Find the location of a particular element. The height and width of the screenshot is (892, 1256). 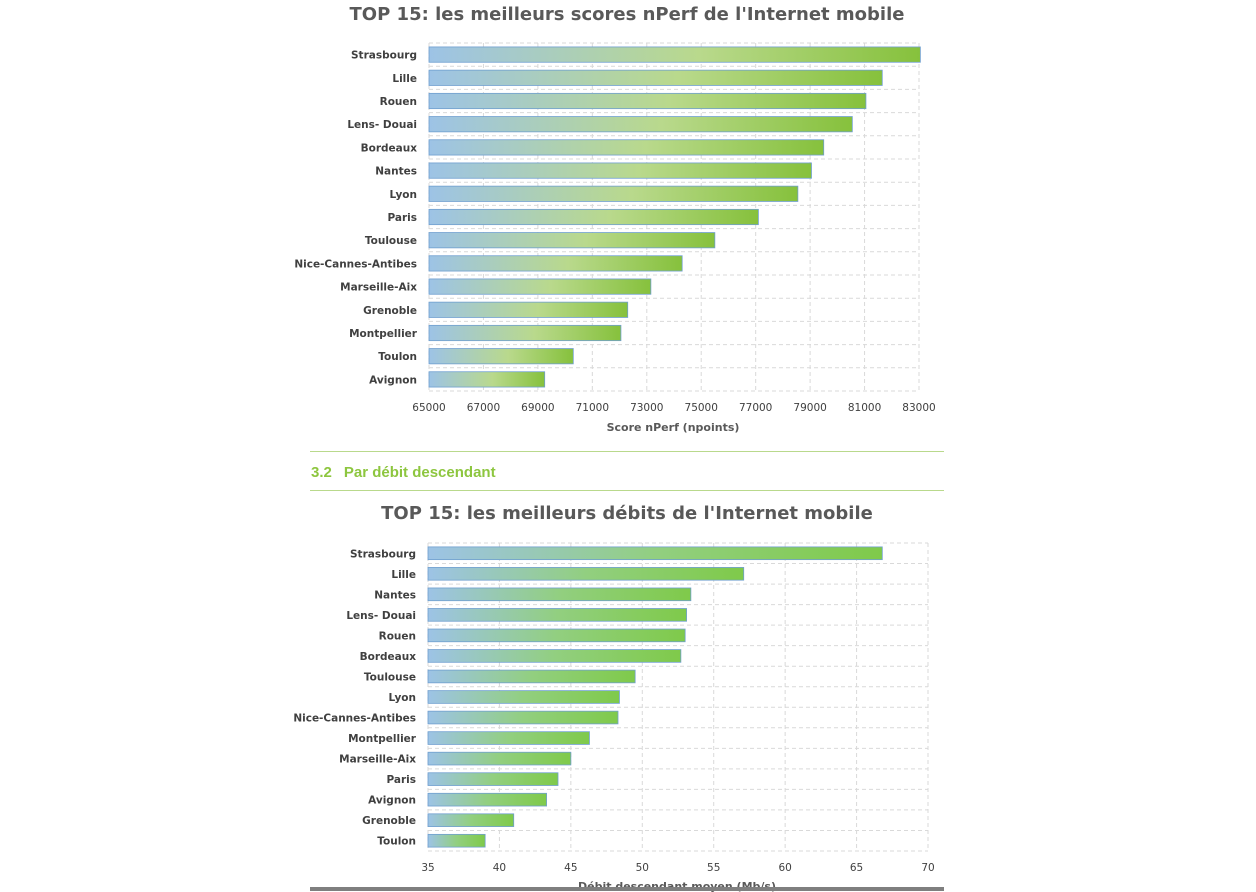

section-bottom-rule is located at coordinates (627, 490).